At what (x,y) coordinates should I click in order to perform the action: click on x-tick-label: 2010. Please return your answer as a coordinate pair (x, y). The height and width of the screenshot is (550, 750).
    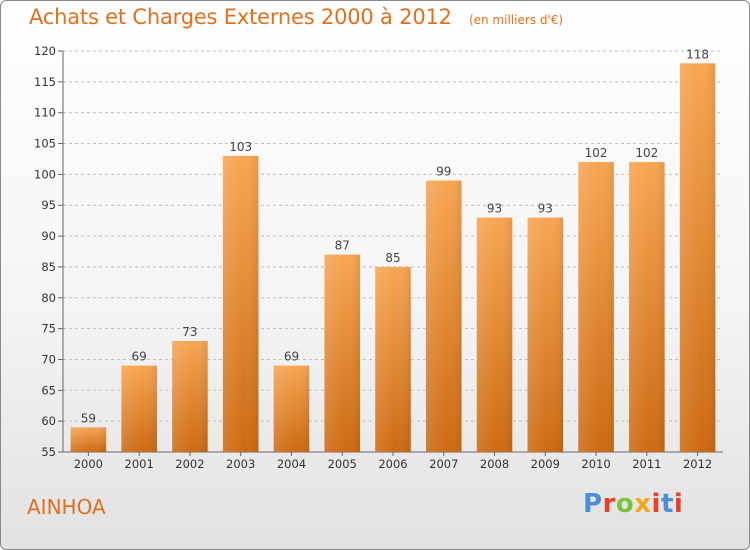
    Looking at the image, I should click on (595, 464).